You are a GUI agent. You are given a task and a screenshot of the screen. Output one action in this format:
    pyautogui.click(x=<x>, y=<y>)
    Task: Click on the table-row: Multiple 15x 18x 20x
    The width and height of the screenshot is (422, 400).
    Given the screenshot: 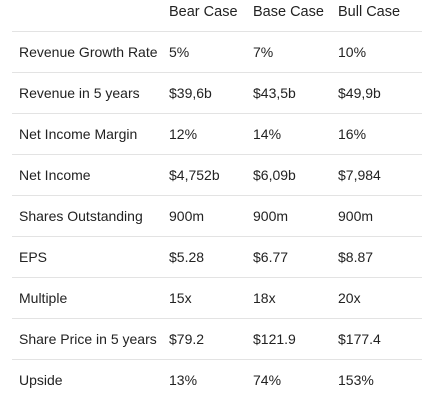 What is the action you would take?
    pyautogui.click(x=217, y=297)
    